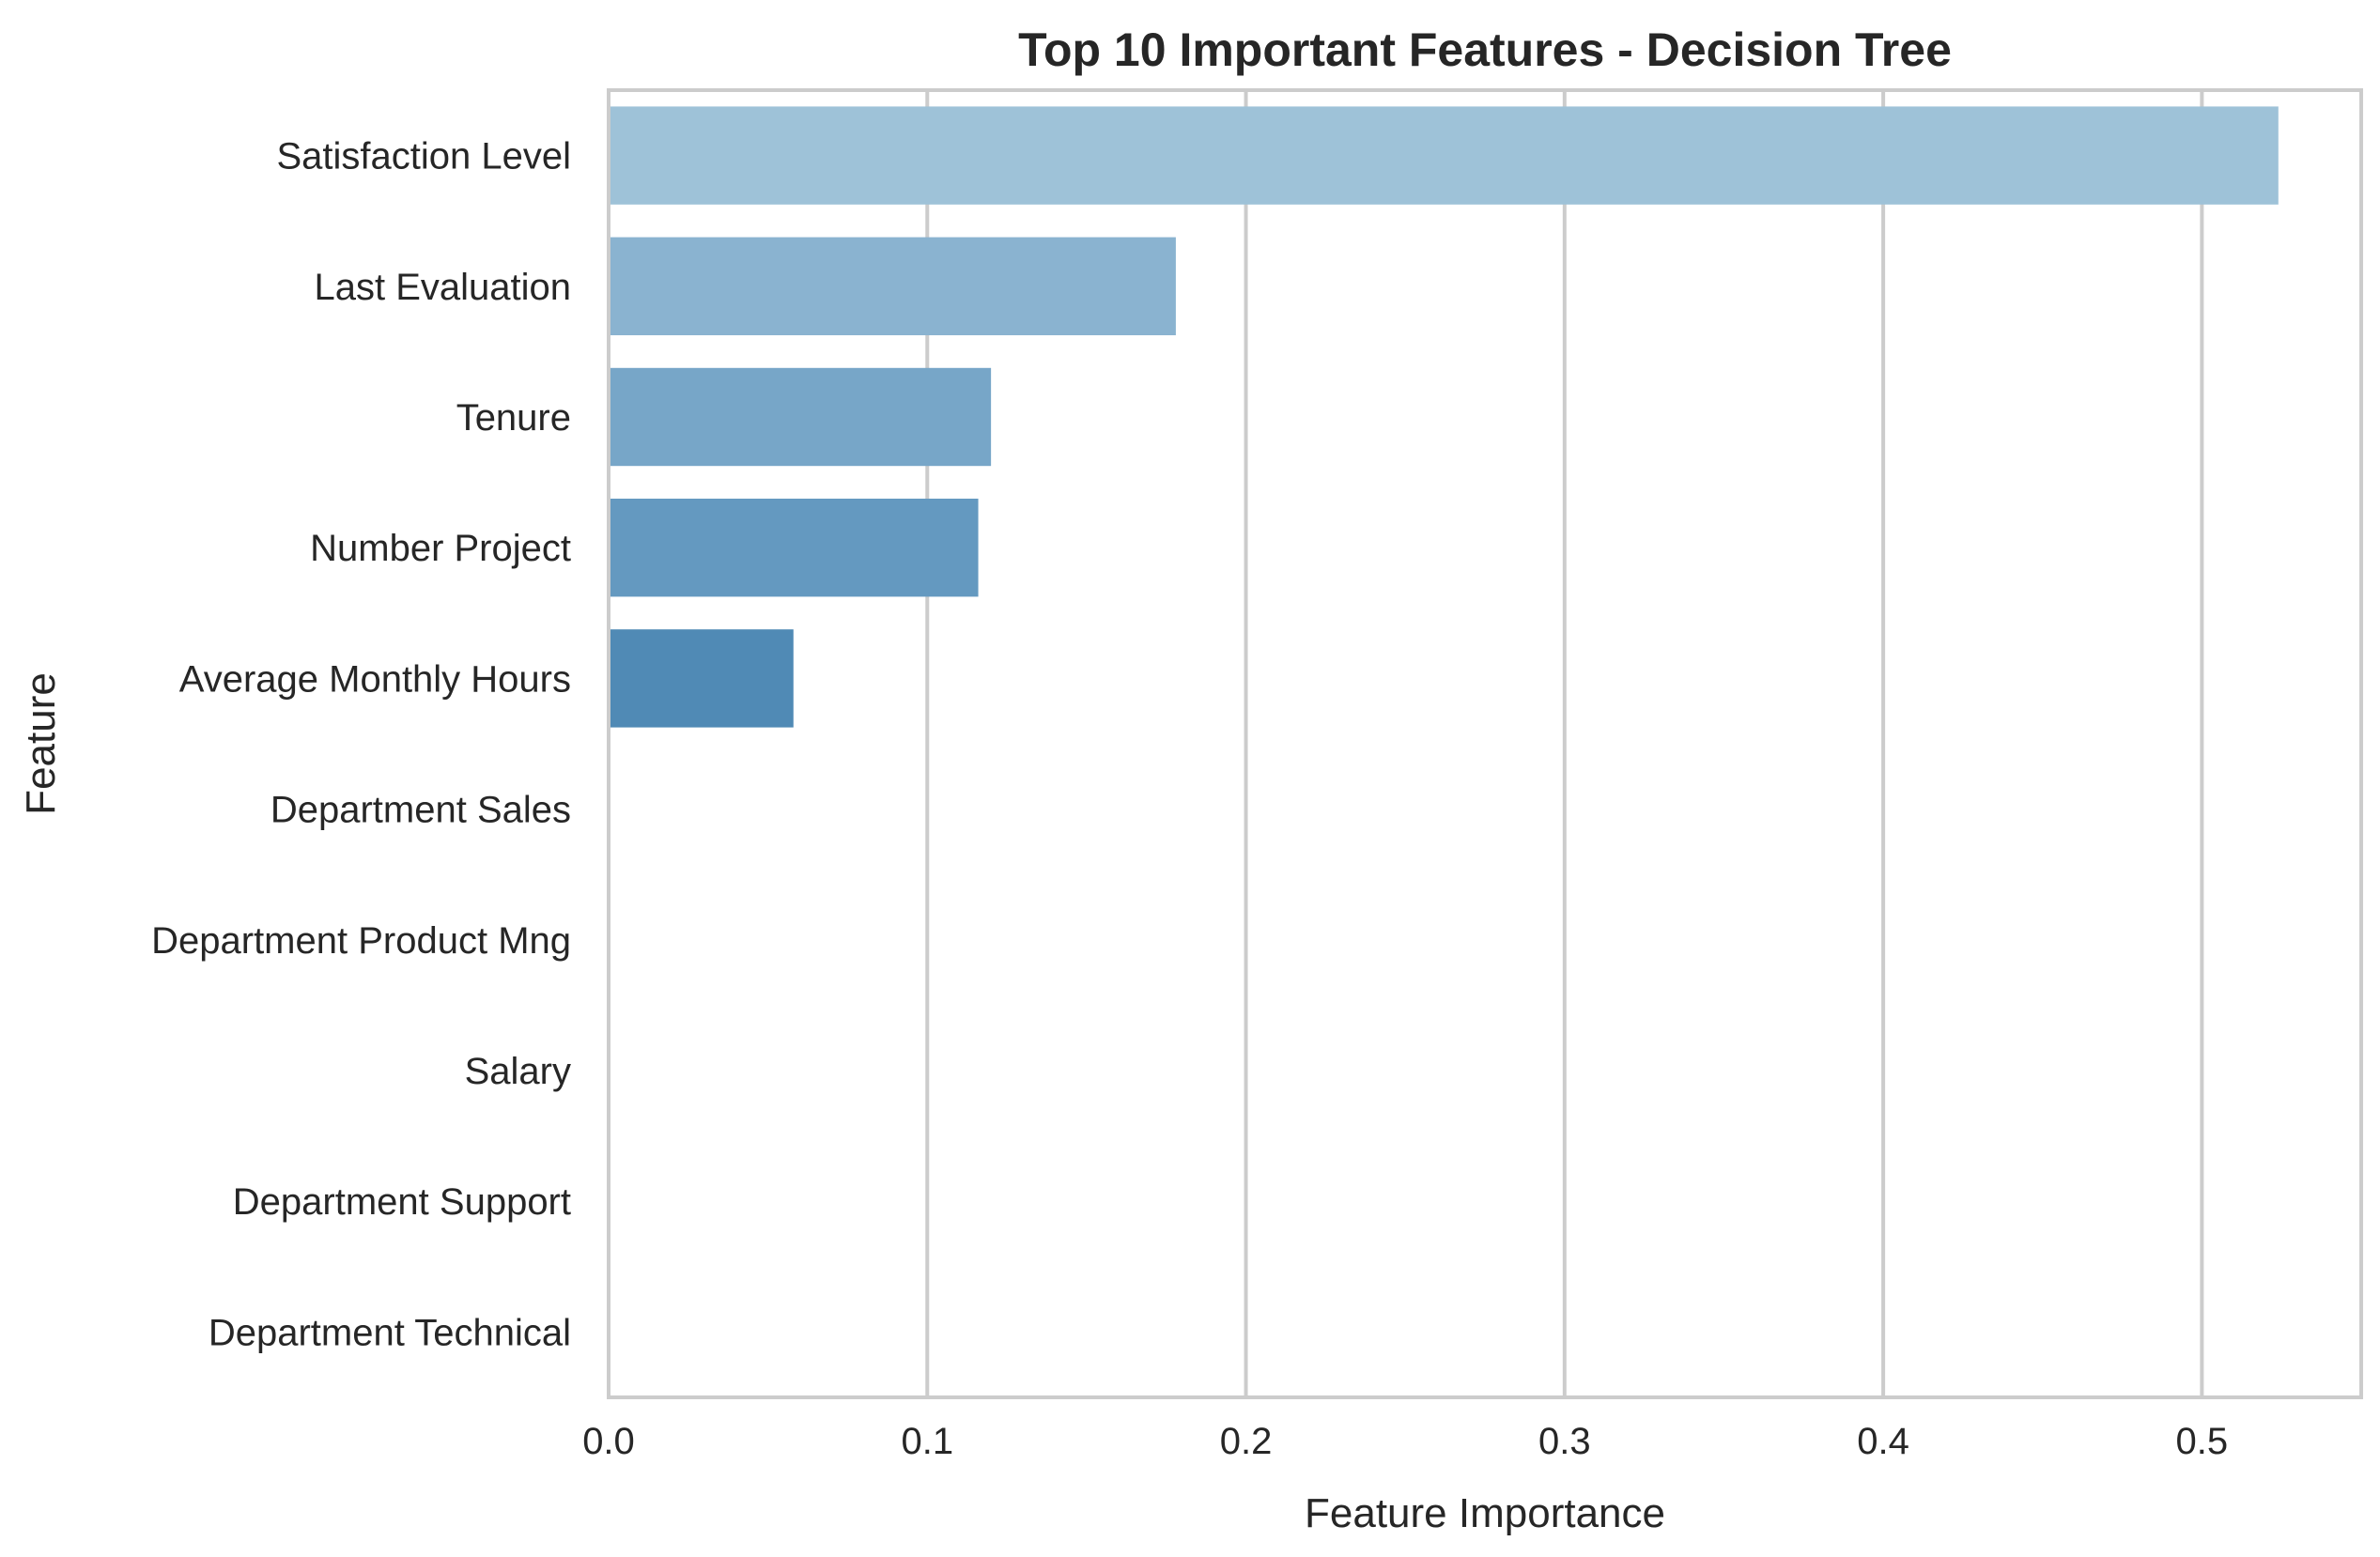 This screenshot has height=1557, width=2380. I want to click on y-tick-label: Last Evaluation, so click(442, 288).